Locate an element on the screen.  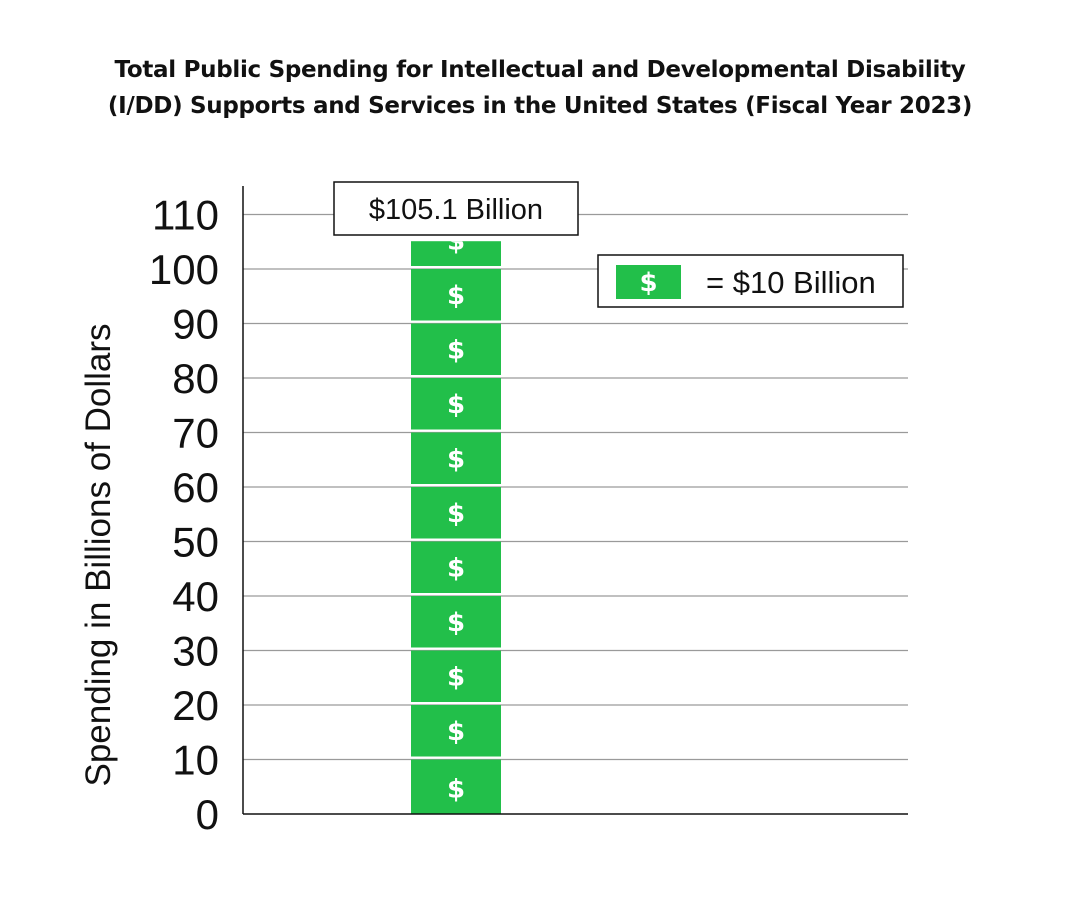
data-label-box is located at coordinates (456, 208).